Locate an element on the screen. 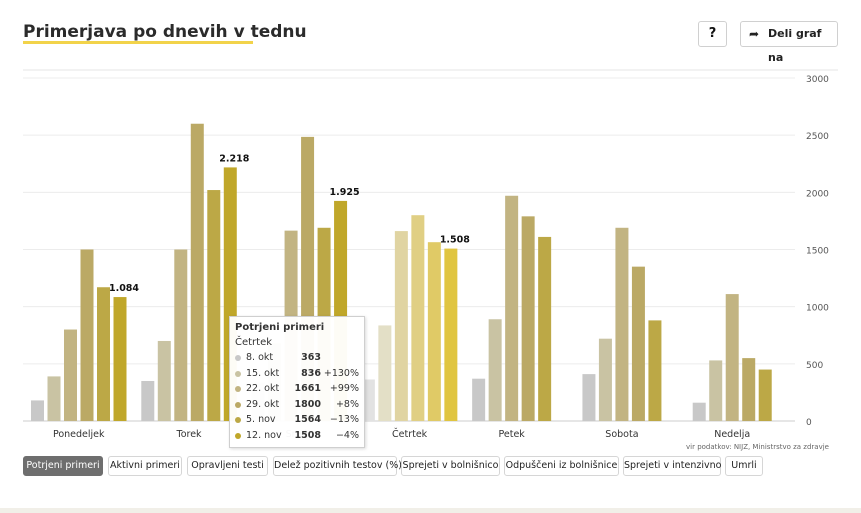 The height and width of the screenshot is (513, 861). title-underline is located at coordinates (138, 42).